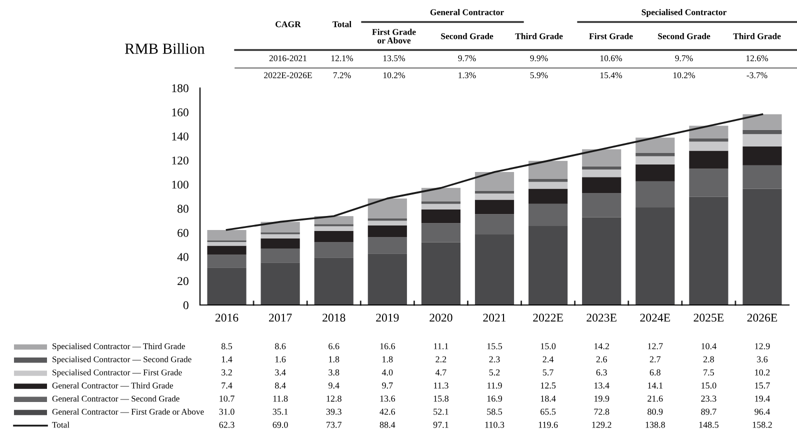 Image resolution: width=797 pixels, height=437 pixels. What do you see at coordinates (334, 318) in the screenshot?
I see `x-tick-label: 2018` at bounding box center [334, 318].